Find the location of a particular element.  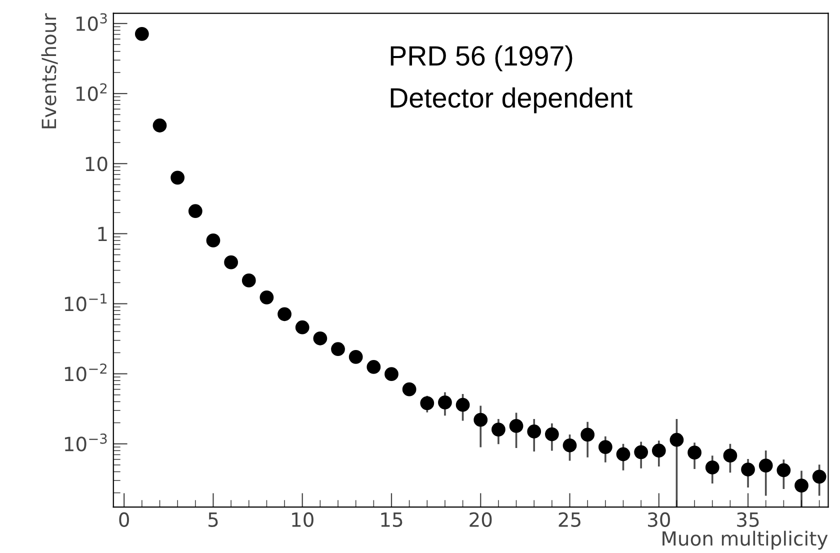

annotation: PRD 56 (1997) is located at coordinates (481, 58).